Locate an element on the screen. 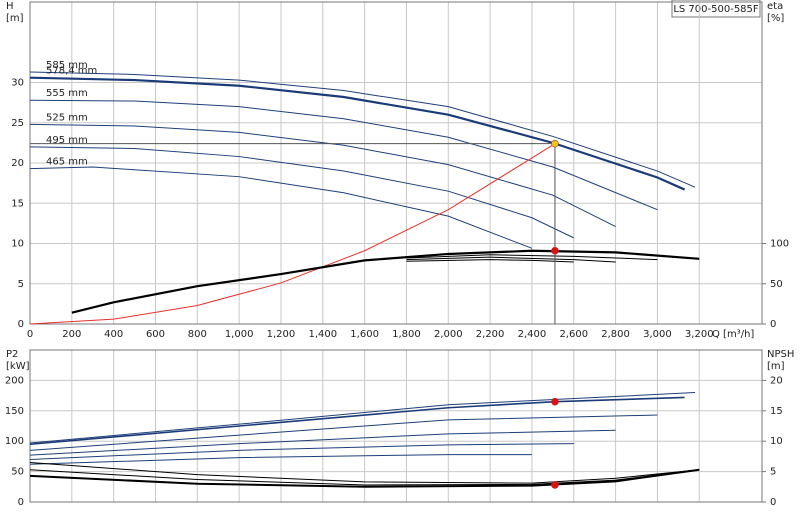 This screenshot has height=520, width=800. y2-axis-title: NPSH is located at coordinates (780, 354).